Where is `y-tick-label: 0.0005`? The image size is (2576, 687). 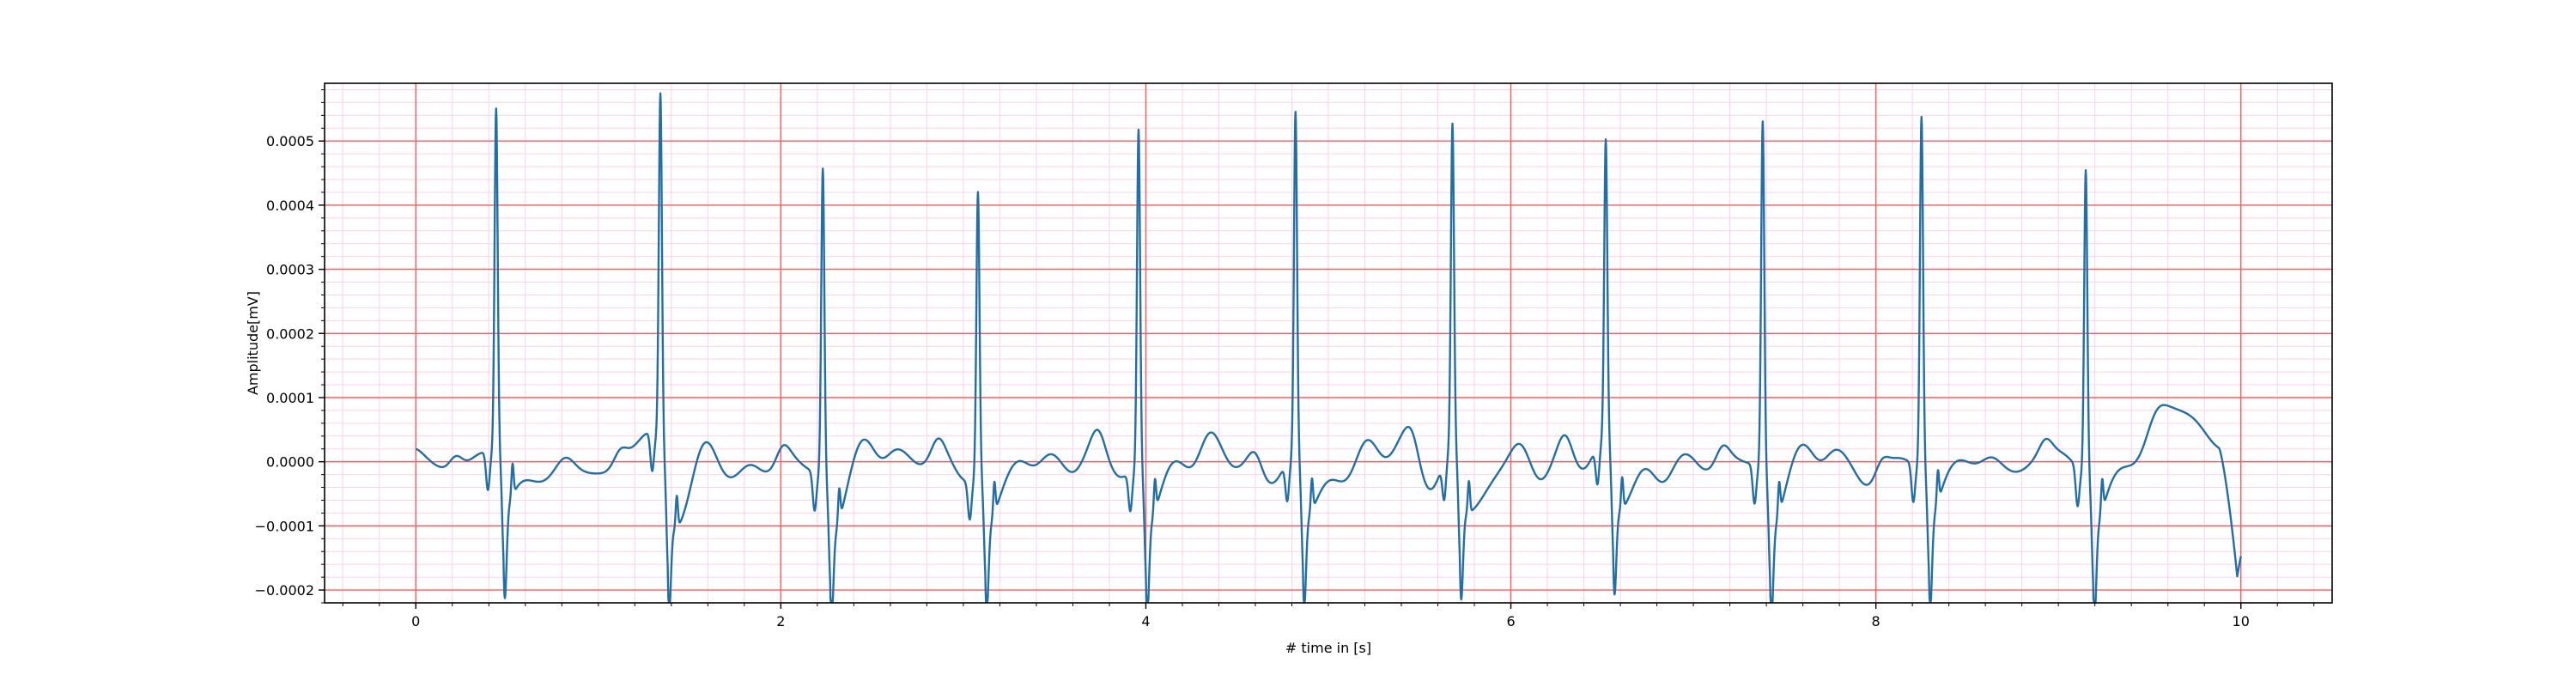
y-tick-label: 0.0005 is located at coordinates (290, 141).